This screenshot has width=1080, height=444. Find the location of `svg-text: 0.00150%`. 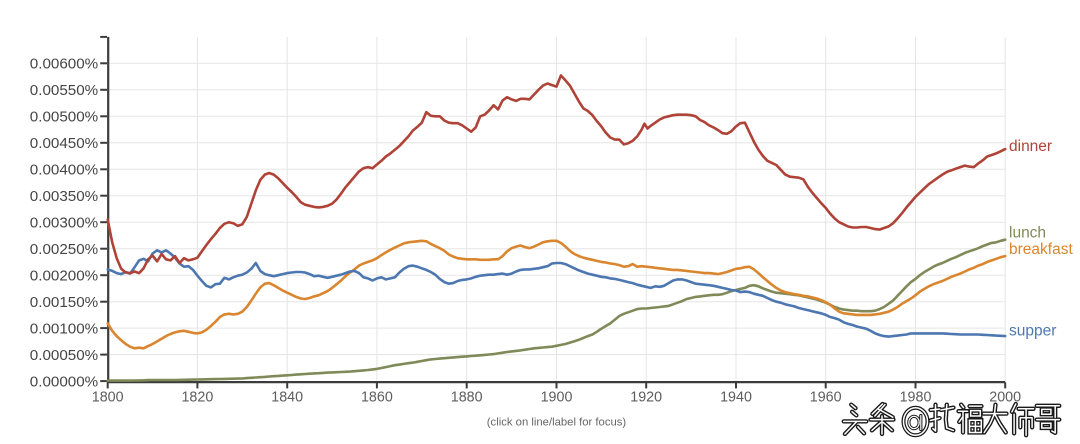

svg-text: 0.00150% is located at coordinates (64, 302).